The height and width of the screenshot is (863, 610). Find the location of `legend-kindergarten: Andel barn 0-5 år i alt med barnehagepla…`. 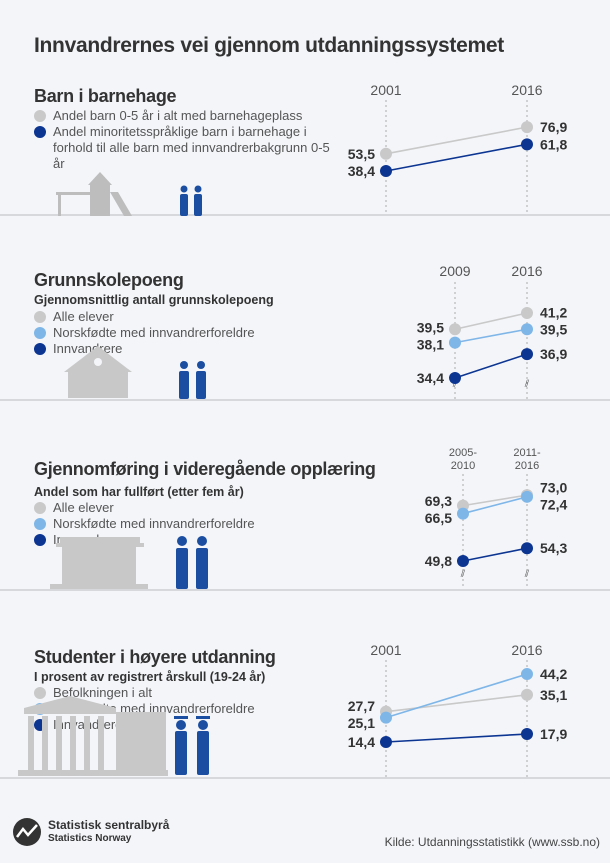

legend-kindergarten: Andel barn 0-5 år i alt med barnehagepla… is located at coordinates (184, 140).